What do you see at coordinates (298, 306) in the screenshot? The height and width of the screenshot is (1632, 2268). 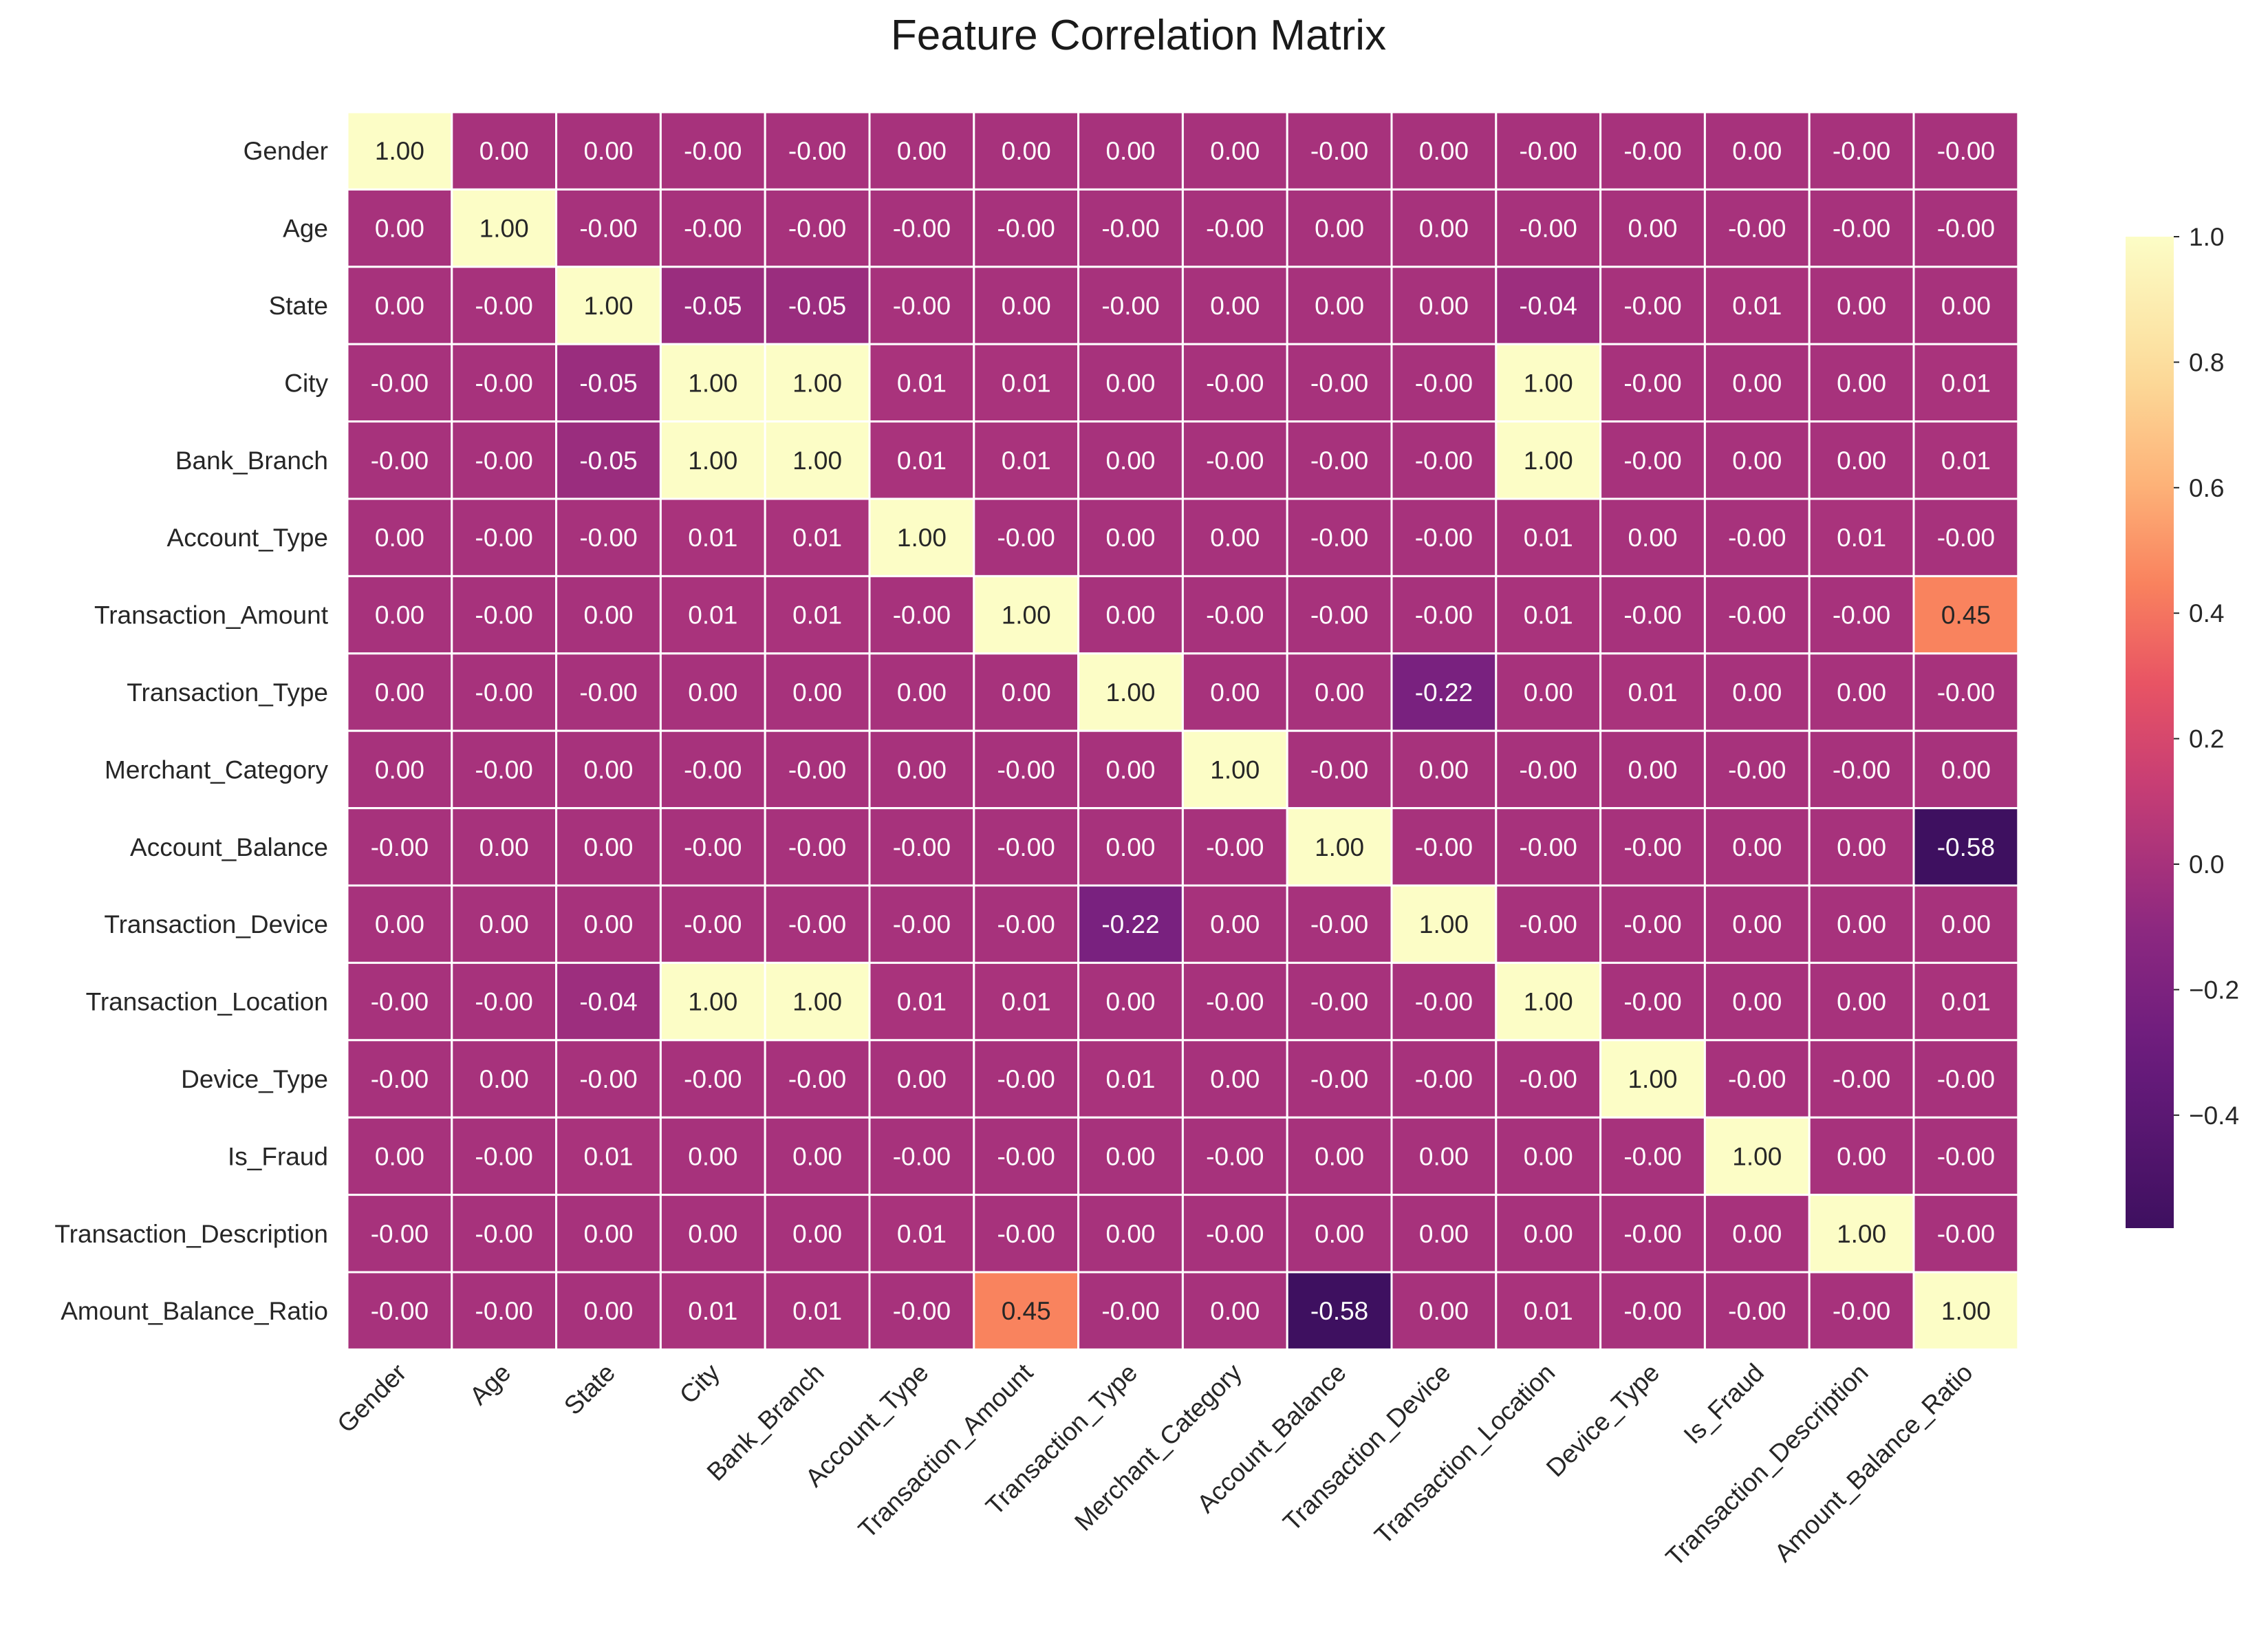 I see `row-label: State` at bounding box center [298, 306].